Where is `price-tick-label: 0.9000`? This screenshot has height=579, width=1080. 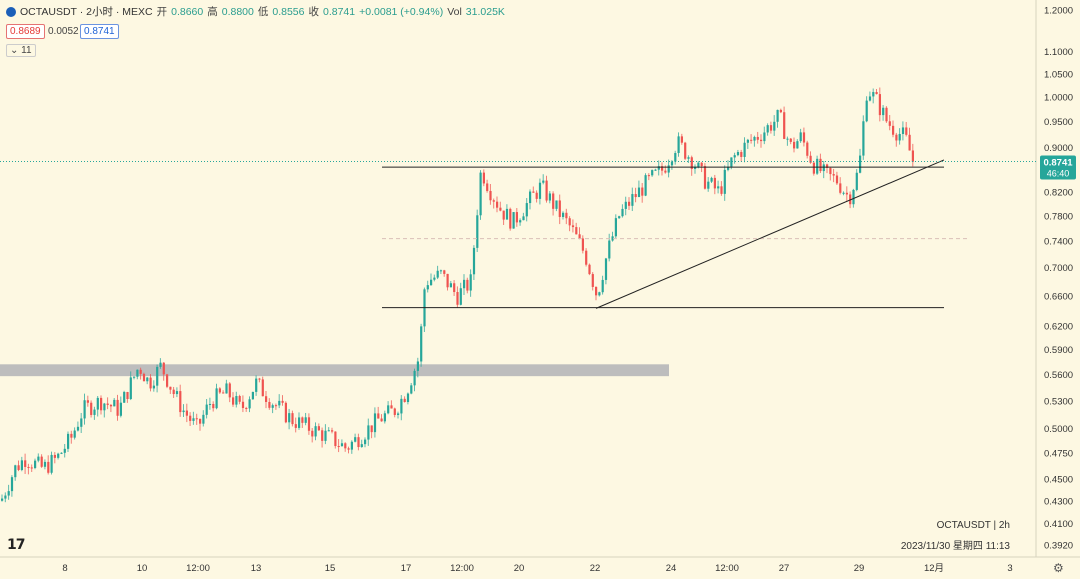 price-tick-label: 0.9000 is located at coordinates (1058, 148).